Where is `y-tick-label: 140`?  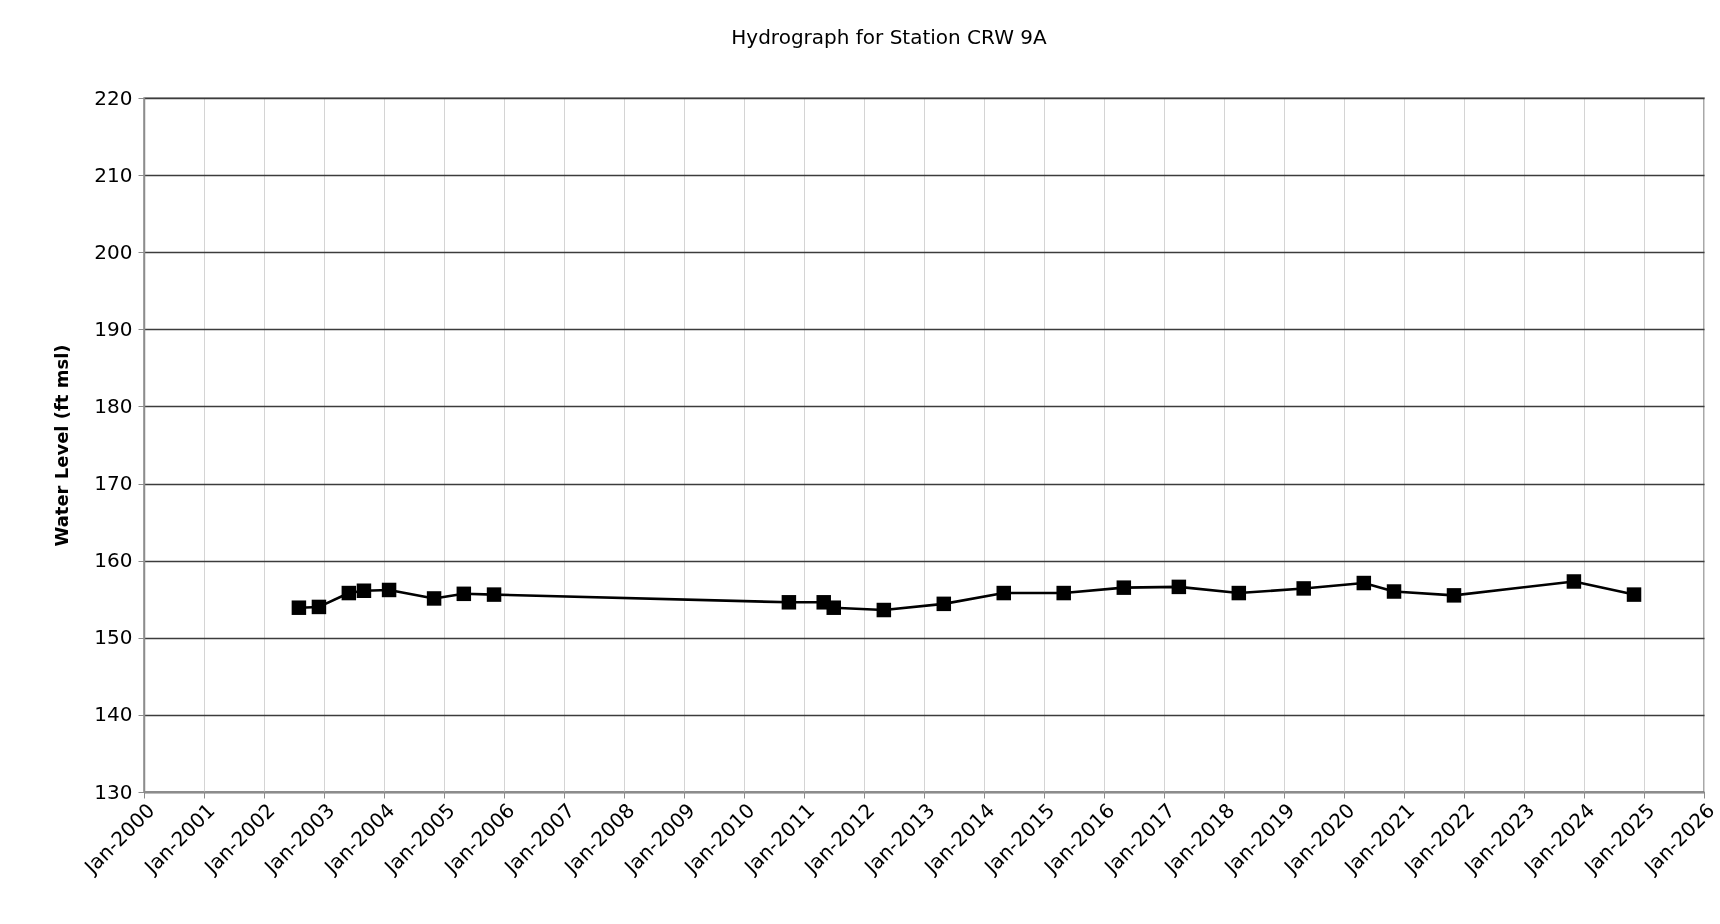 y-tick-label: 140 is located at coordinates (113, 714).